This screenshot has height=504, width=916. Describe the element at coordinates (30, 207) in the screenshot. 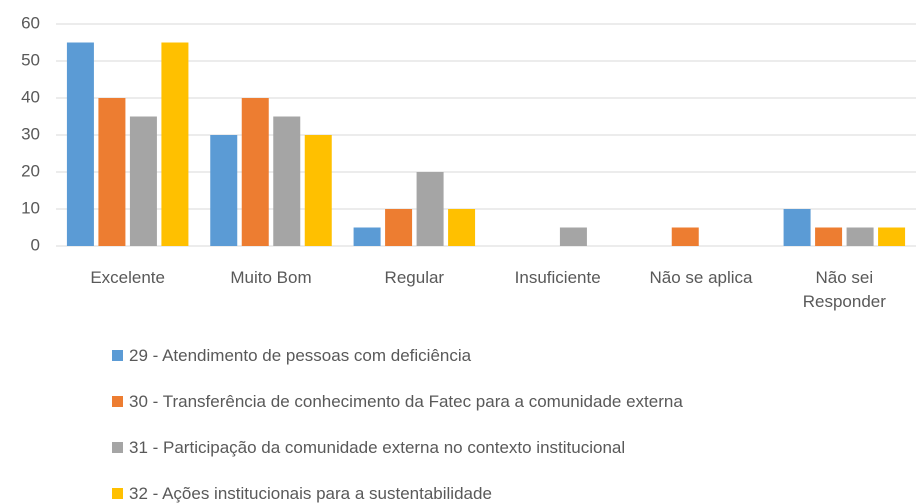

I see `y-tick-label: 10` at that location.